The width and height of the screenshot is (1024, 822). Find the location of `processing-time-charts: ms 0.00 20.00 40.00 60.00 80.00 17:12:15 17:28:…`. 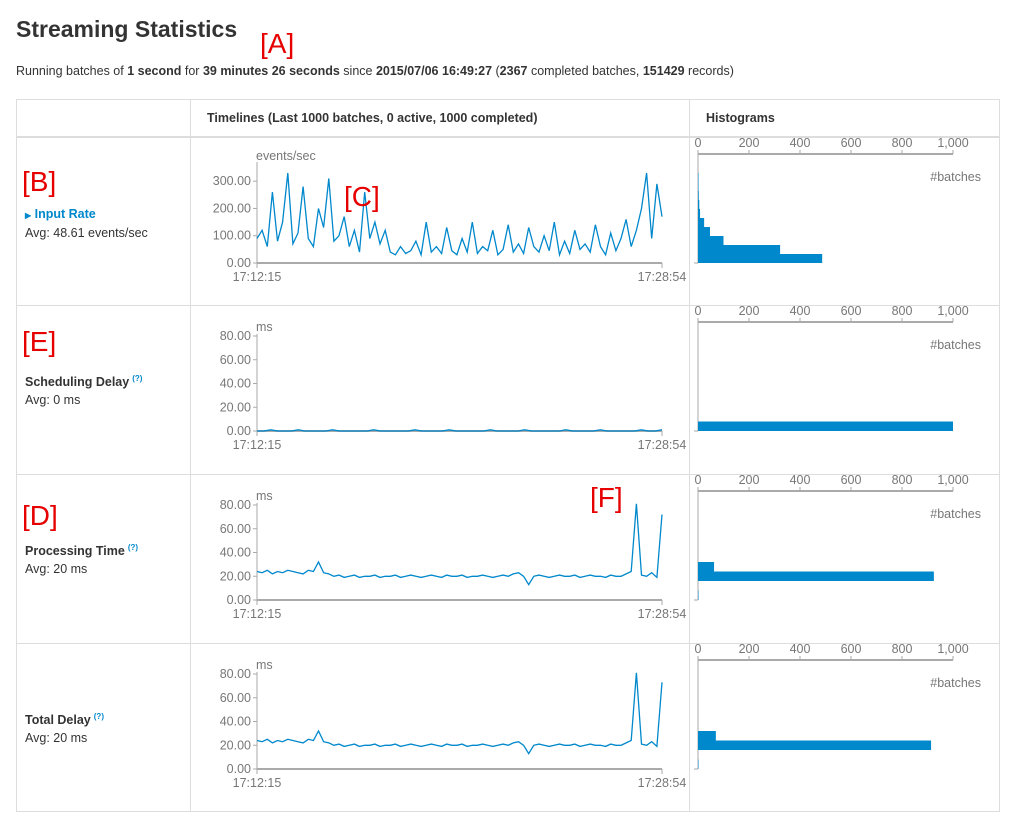

processing-time-charts: ms 0.00 20.00 40.00 60.00 80.00 17:12:15 17:28:… is located at coordinates (600, 547).